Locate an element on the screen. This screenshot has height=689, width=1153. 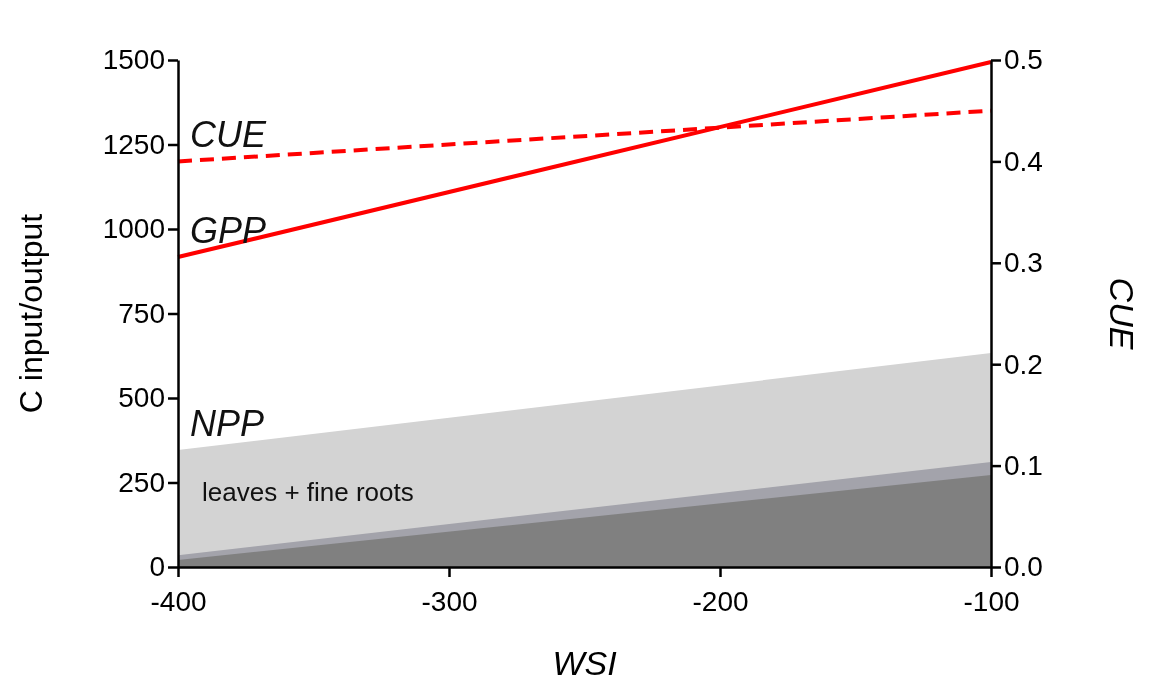
y2-tick-label: 0.4 is located at coordinates (1023, 161).